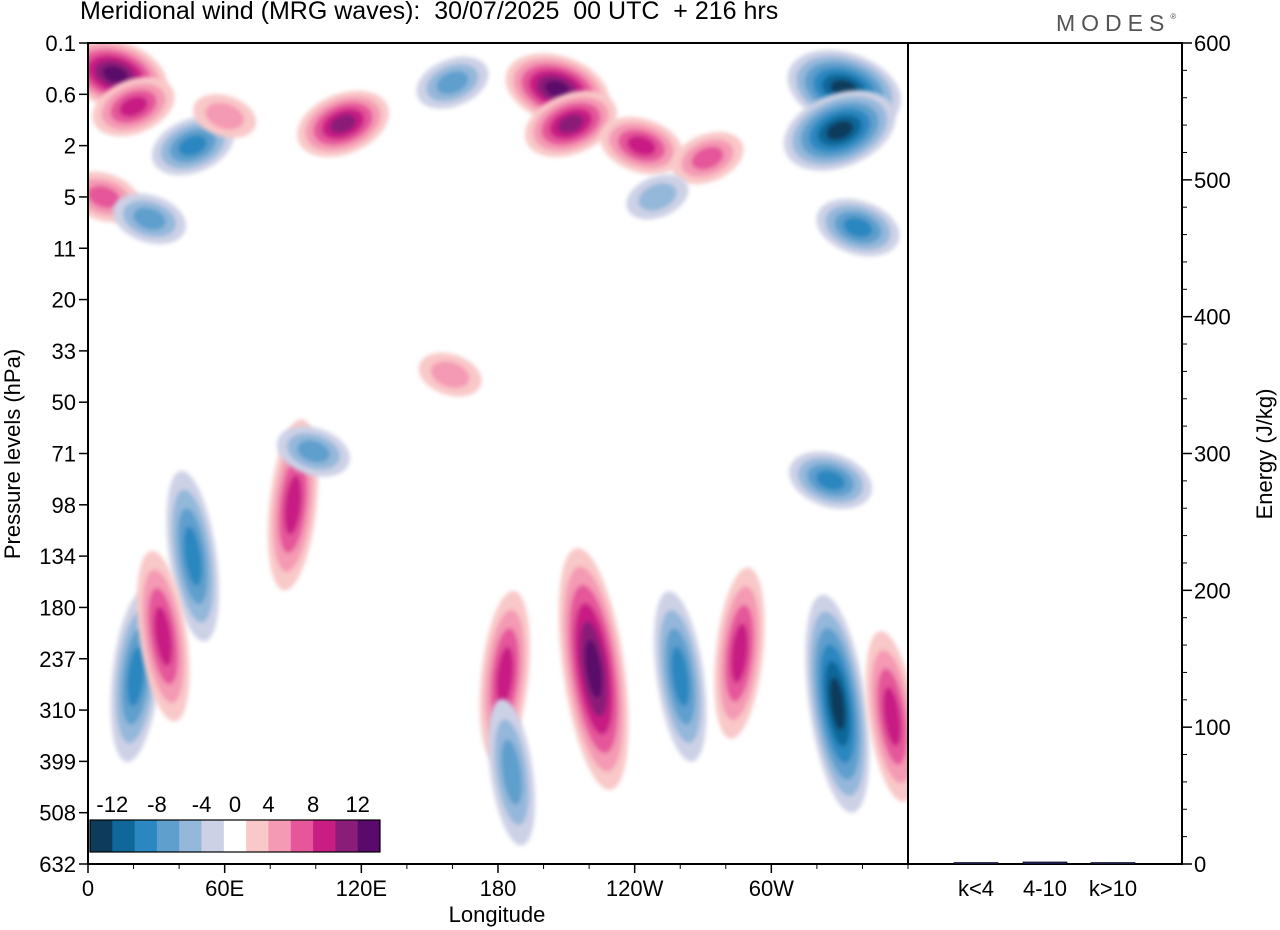  I want to click on y-tick-label: 180, so click(57, 607).